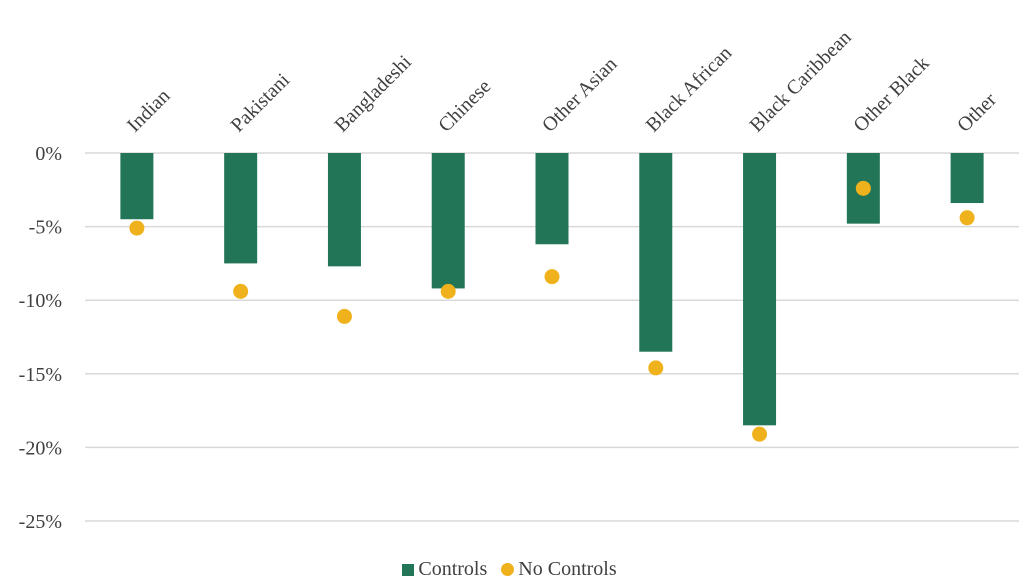 This screenshot has width=1019, height=582. I want to click on y-tick-label: -25%, so click(40, 522).